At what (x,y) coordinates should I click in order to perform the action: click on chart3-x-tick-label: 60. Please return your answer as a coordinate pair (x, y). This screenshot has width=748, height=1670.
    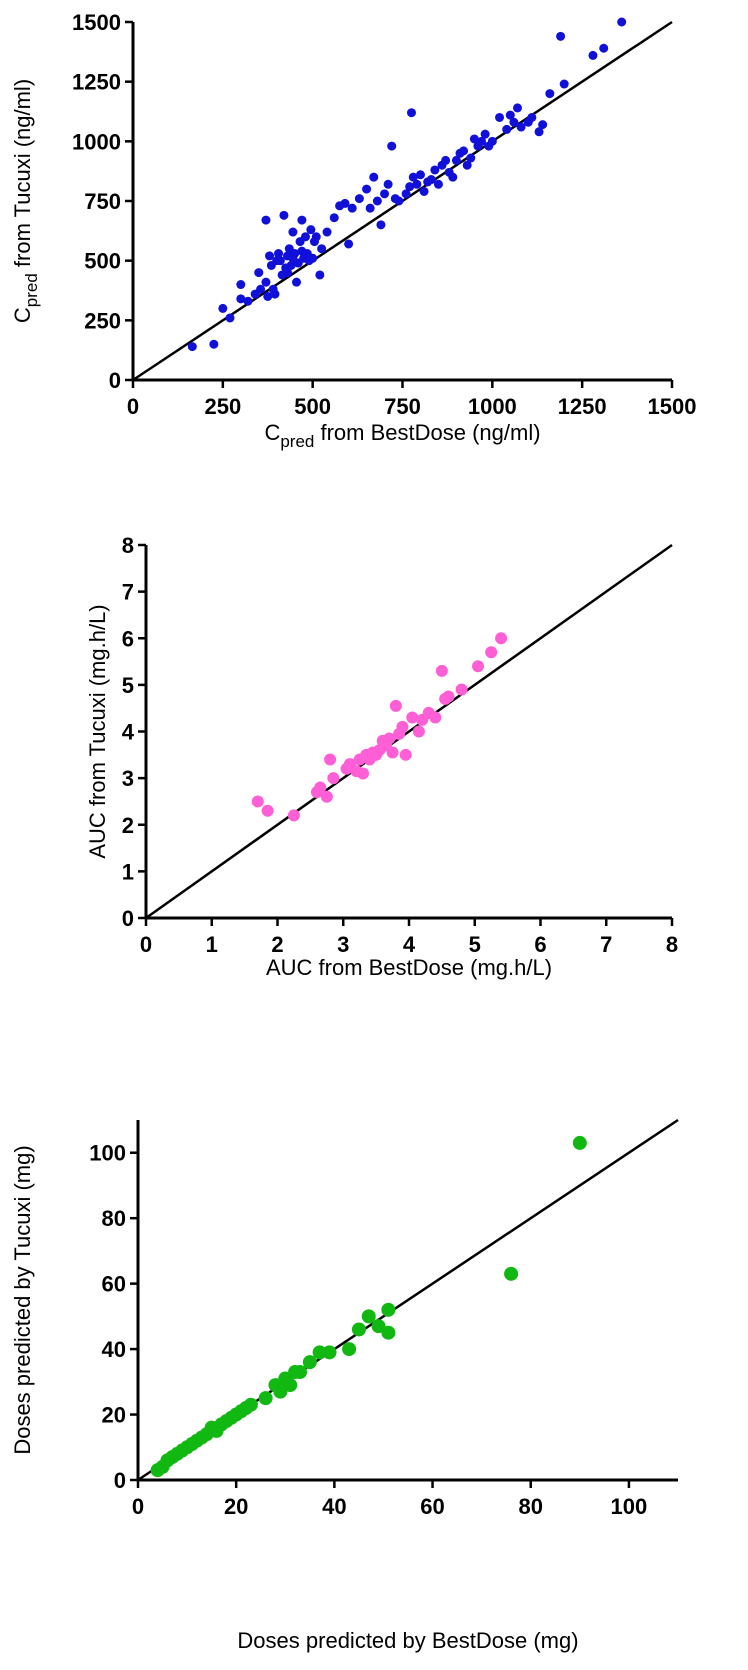
    Looking at the image, I should click on (432, 1506).